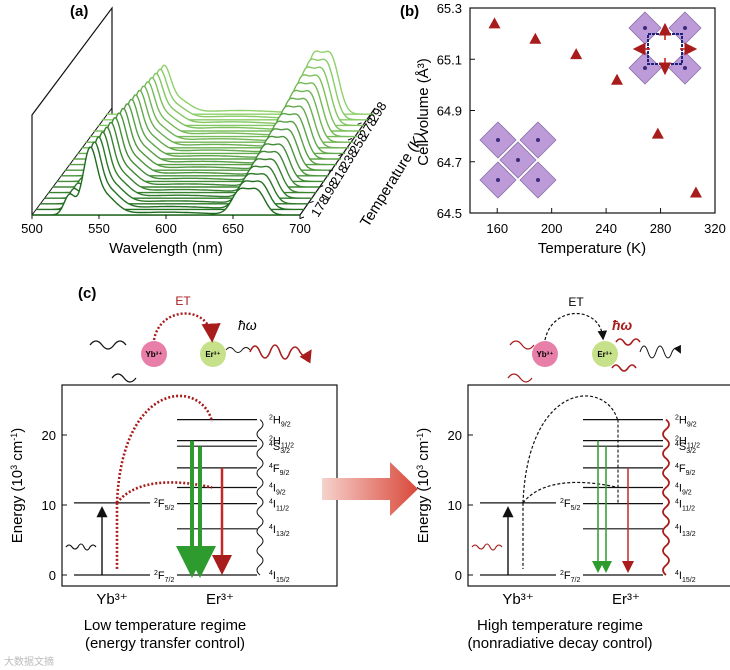 Image resolution: width=730 pixels, height=670 pixels. I want to click on y-axis-label: Cell volume (Å³), so click(423, 112).